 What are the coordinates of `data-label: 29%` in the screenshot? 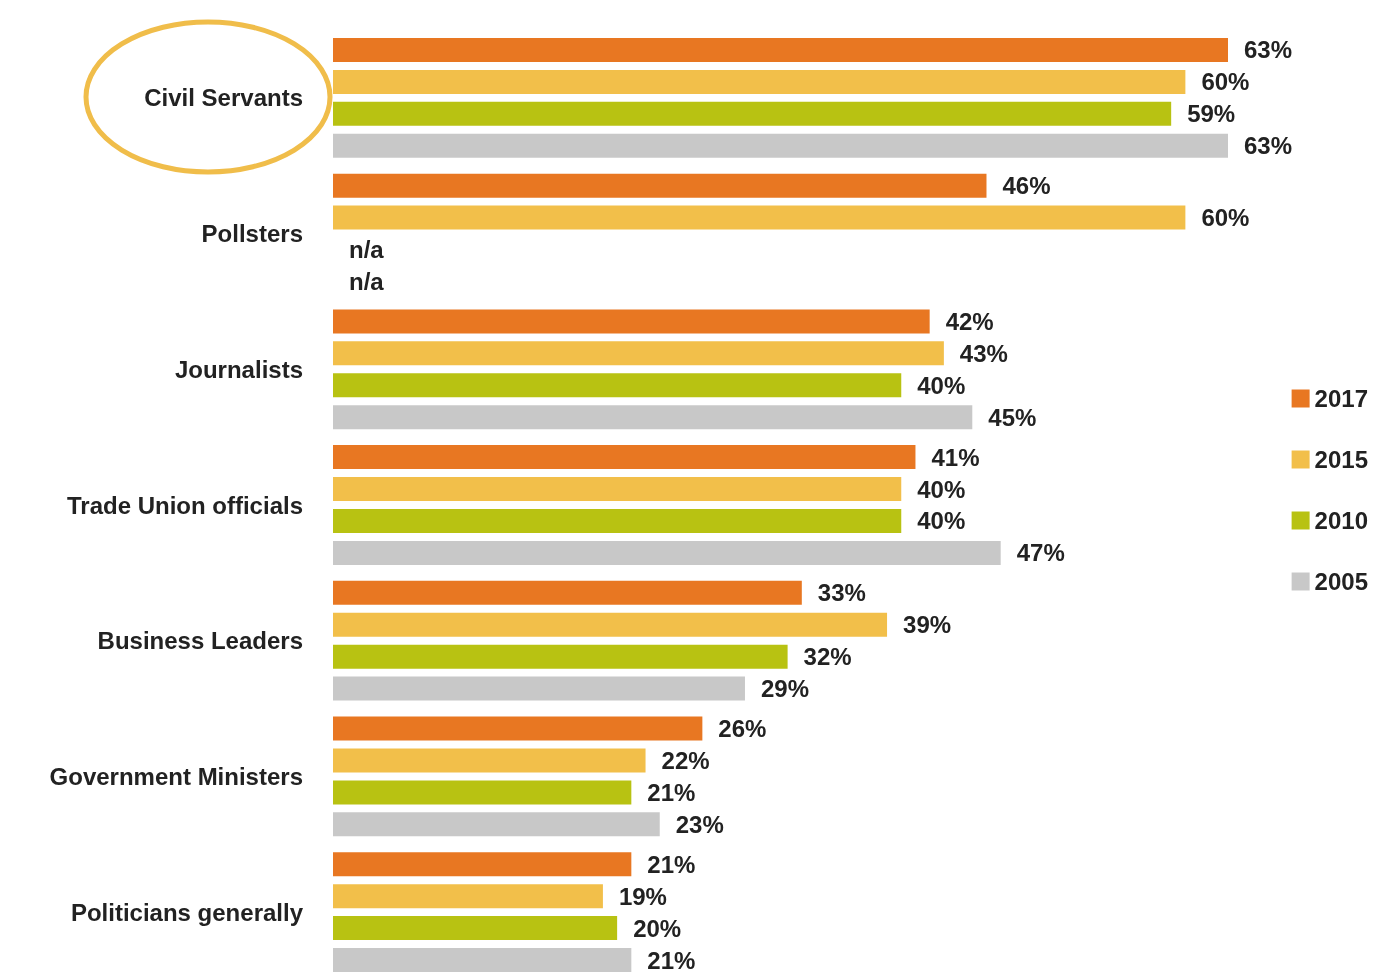 It's located at (785, 689).